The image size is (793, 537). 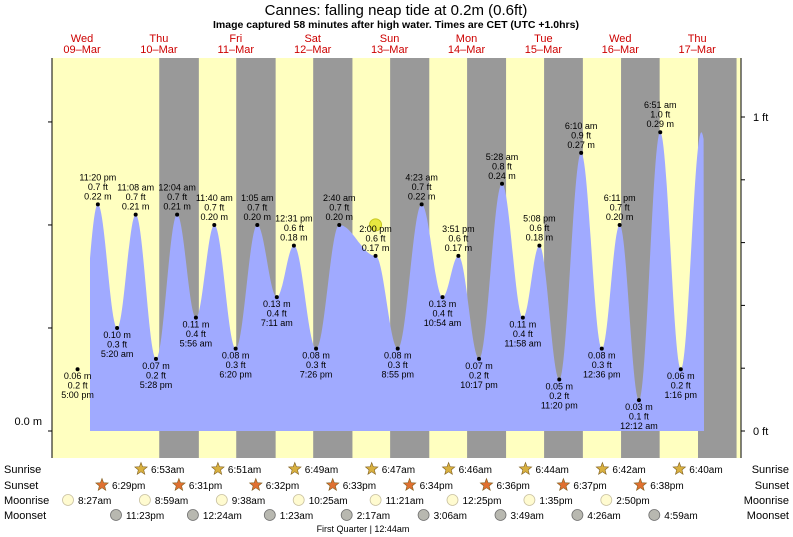 What do you see at coordinates (313, 50) in the screenshot?
I see `day-date: 12–Mar` at bounding box center [313, 50].